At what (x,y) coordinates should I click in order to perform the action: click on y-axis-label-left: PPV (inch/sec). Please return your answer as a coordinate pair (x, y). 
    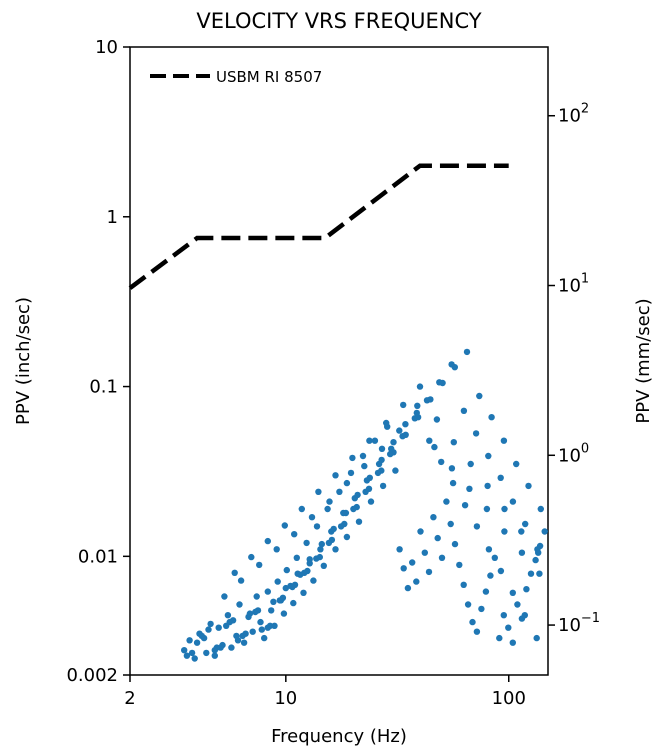
    Looking at the image, I should click on (23, 361).